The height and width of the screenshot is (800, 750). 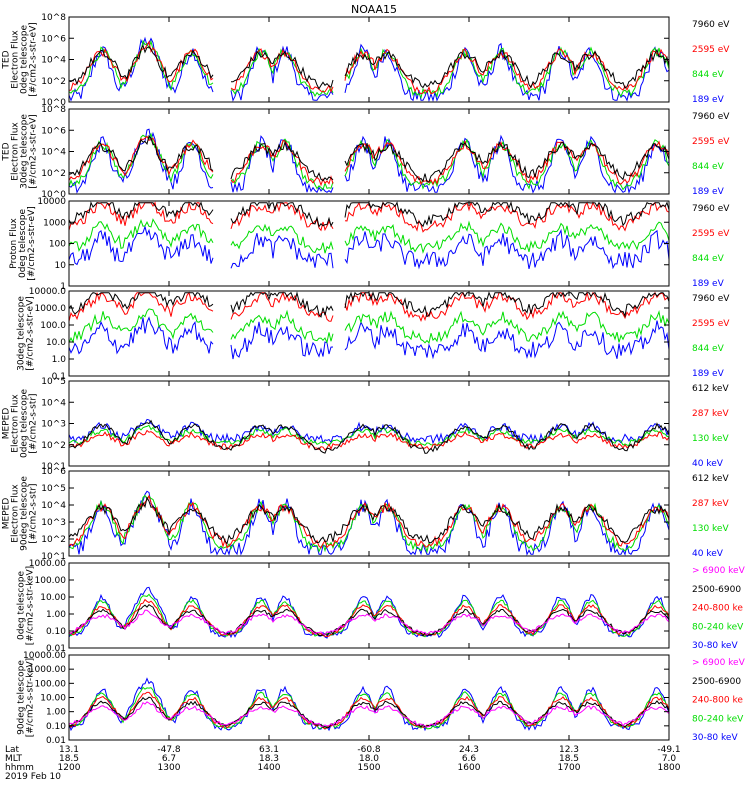 I want to click on y-tick-label: 10000.00, so click(x=44, y=656).